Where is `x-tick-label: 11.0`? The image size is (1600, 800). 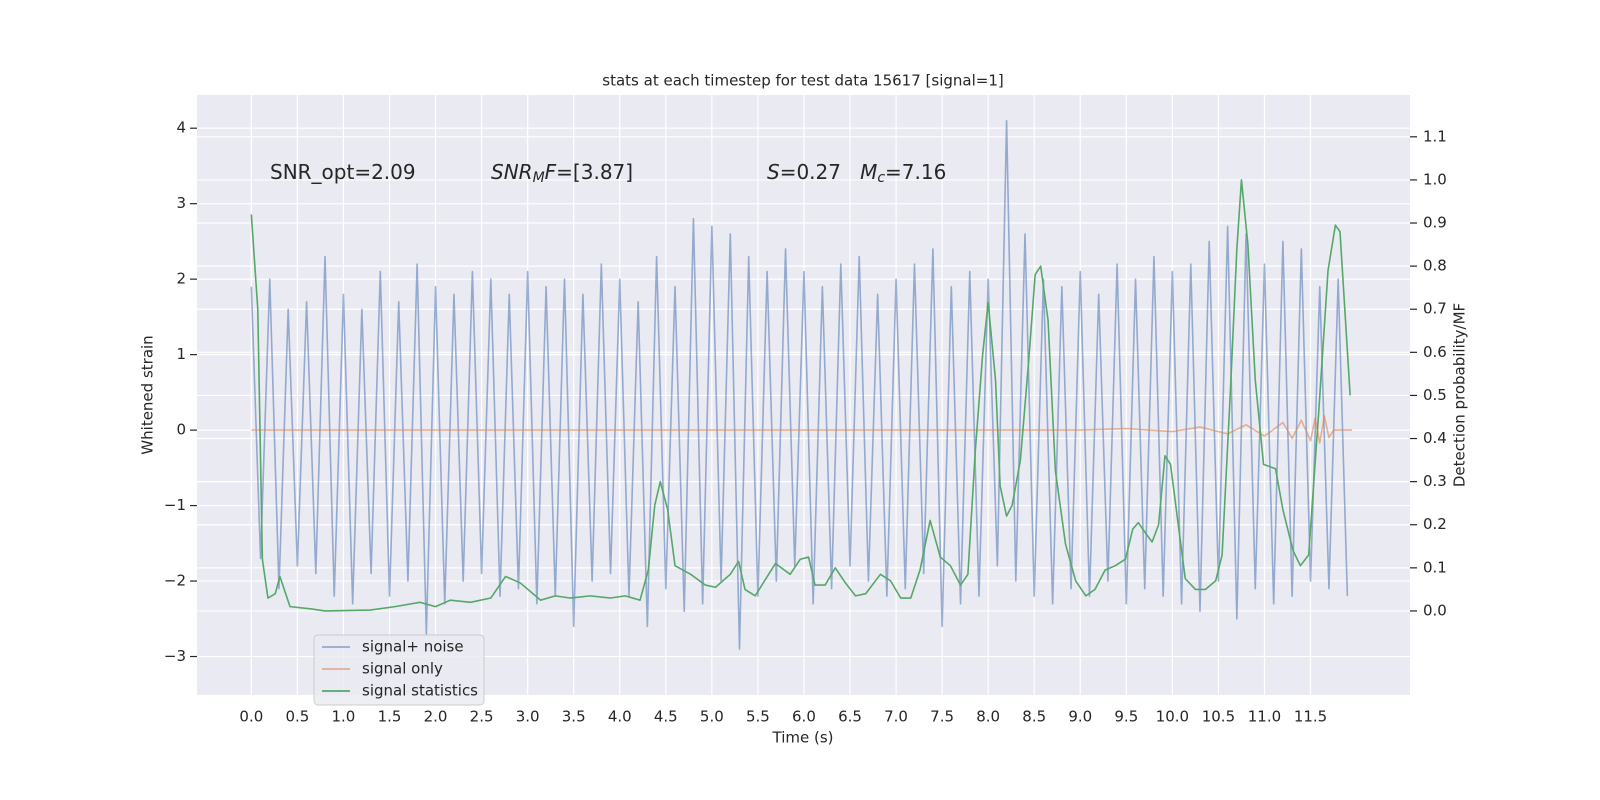 x-tick-label: 11.0 is located at coordinates (1264, 717).